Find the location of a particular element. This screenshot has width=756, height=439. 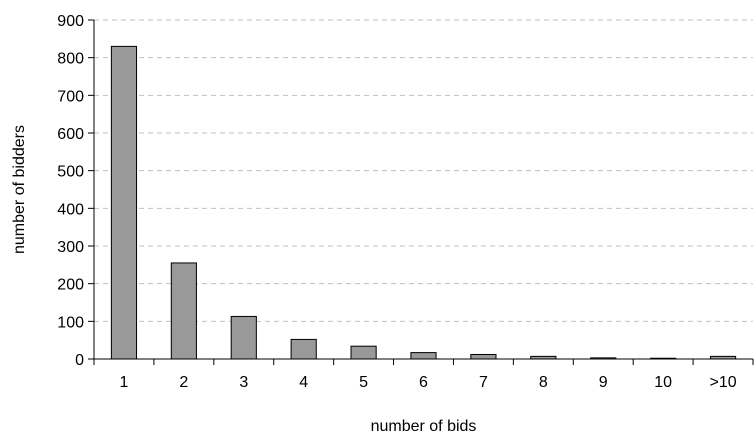

x-tick-labels: 1 2 3 4 5 6 7 8 9 10 >10 is located at coordinates (428, 382).